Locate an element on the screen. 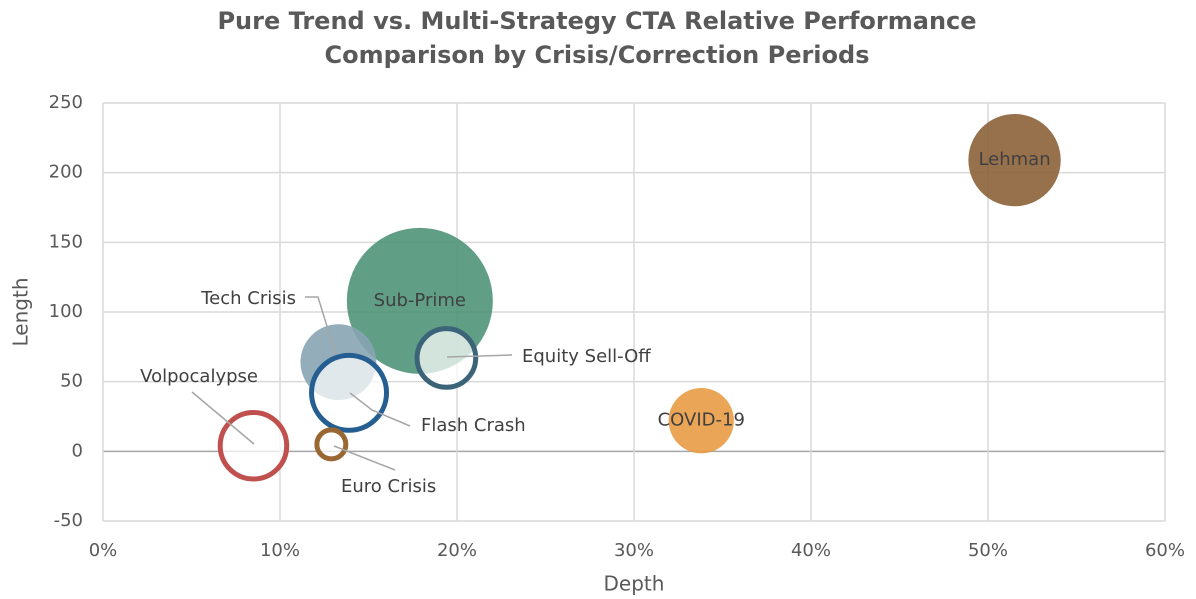 This screenshot has height=599, width=1196. x-tick-label: 30% is located at coordinates (634, 550).